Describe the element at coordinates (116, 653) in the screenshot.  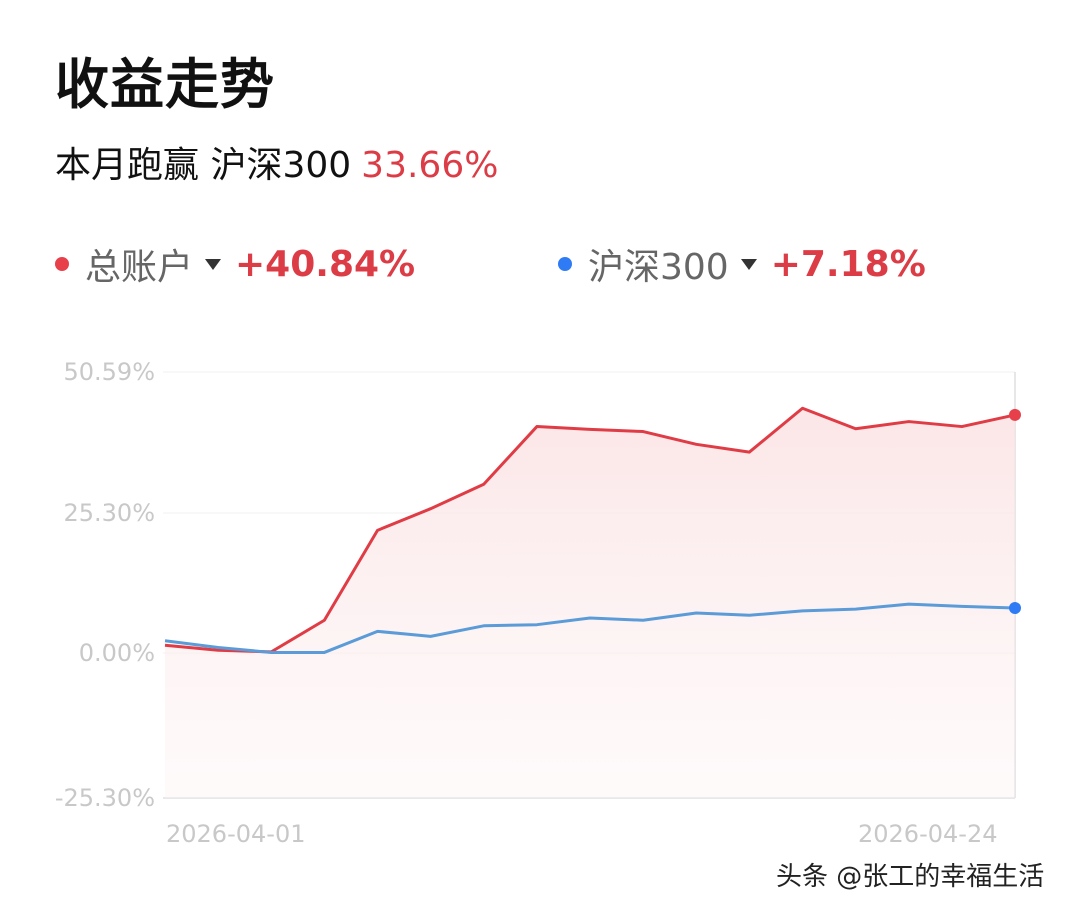
I see `y-tick-label: 0.00%` at that location.